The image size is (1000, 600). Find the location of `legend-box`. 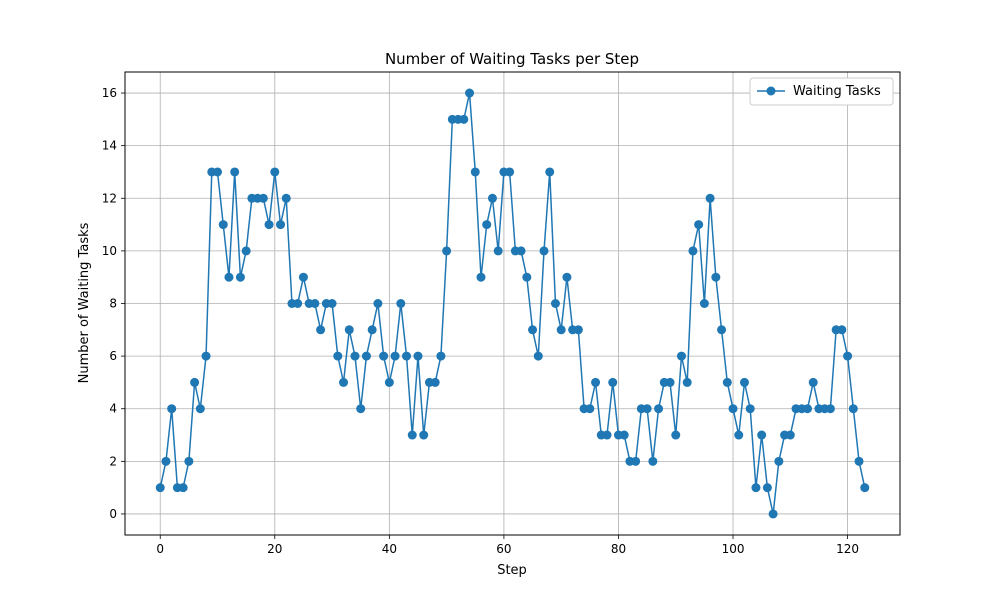

legend-box is located at coordinates (821, 91).